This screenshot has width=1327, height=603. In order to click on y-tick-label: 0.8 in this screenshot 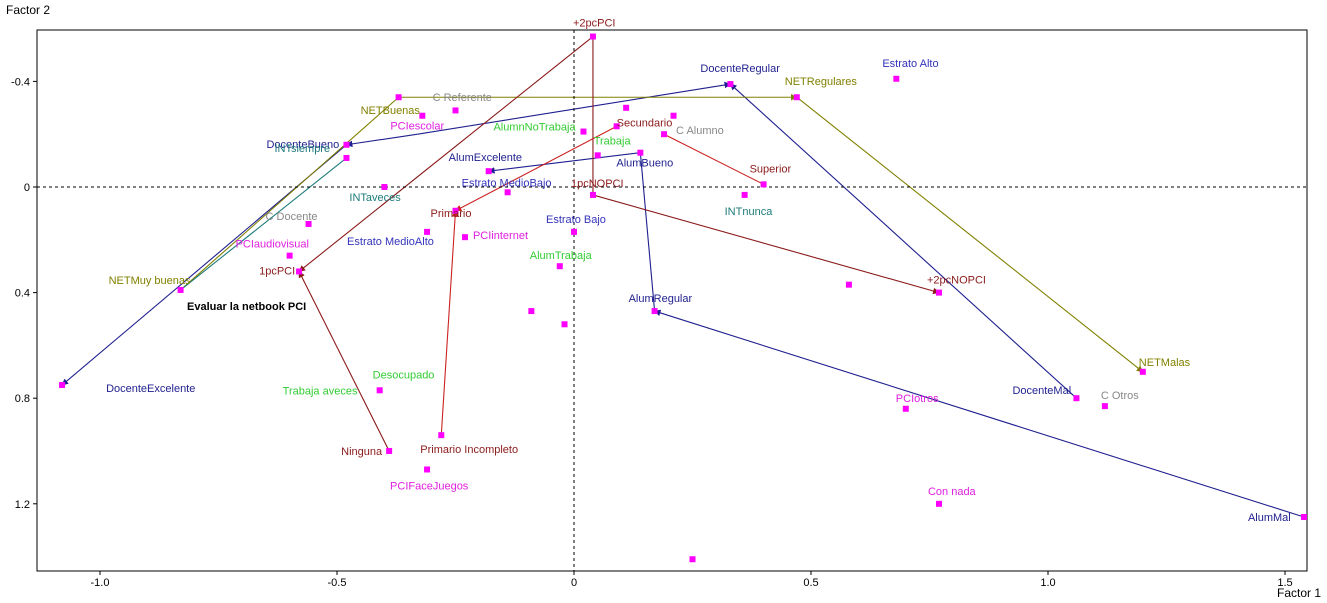, I will do `click(22, 399)`.